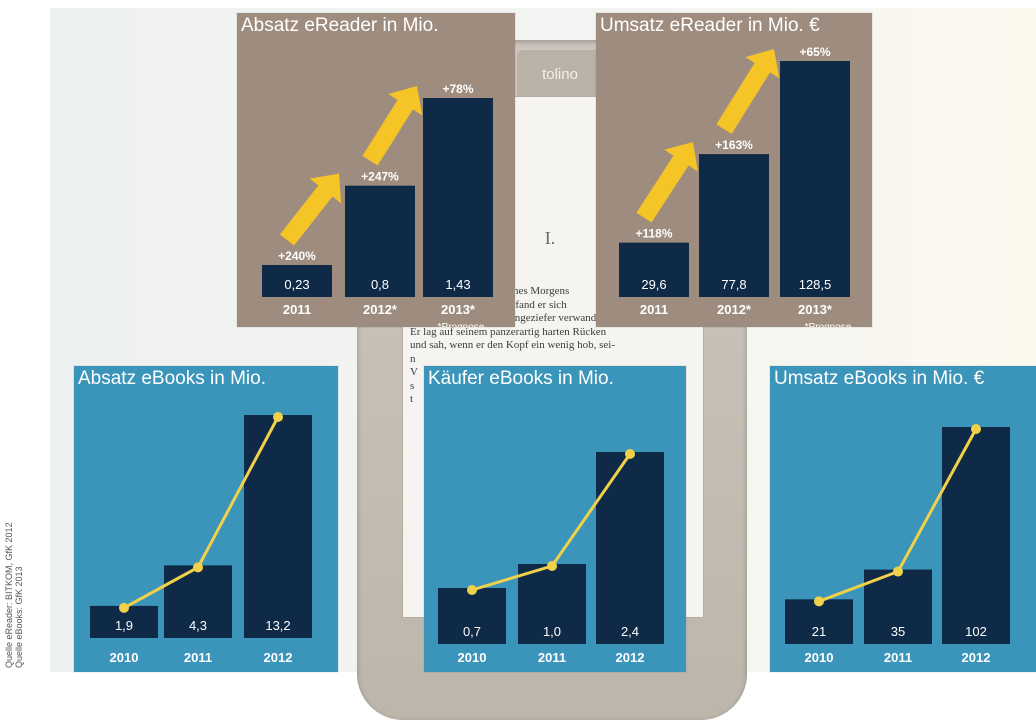 Image resolution: width=1036 pixels, height=720 pixels. I want to click on chart-title: Käufer eBooks in Mio., so click(521, 378).